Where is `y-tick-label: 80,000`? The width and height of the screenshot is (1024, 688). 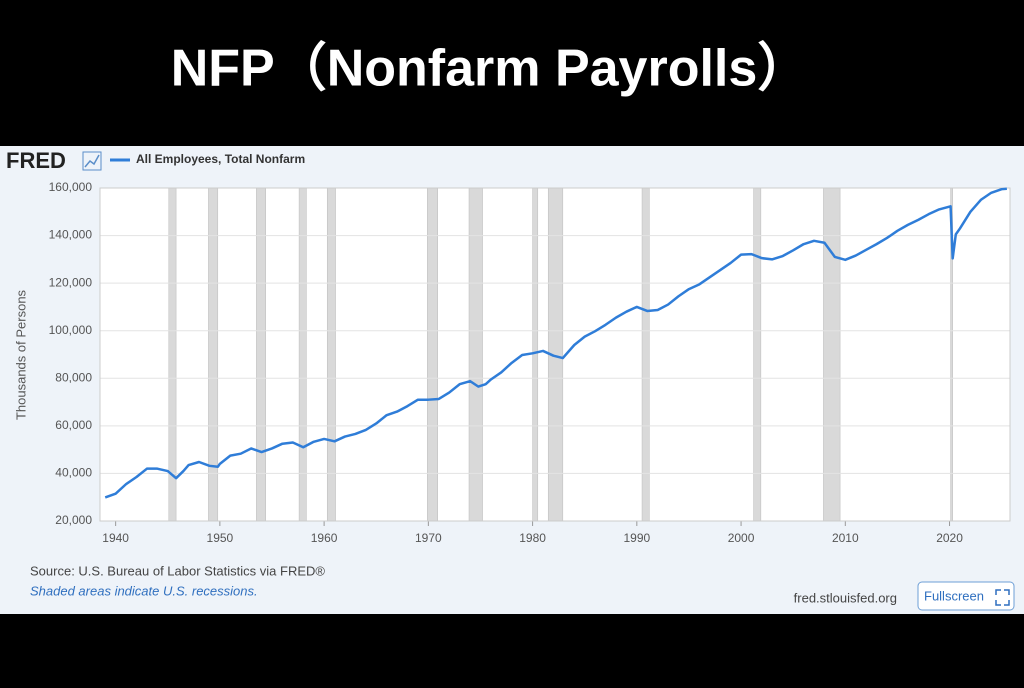 y-tick-label: 80,000 is located at coordinates (73, 377).